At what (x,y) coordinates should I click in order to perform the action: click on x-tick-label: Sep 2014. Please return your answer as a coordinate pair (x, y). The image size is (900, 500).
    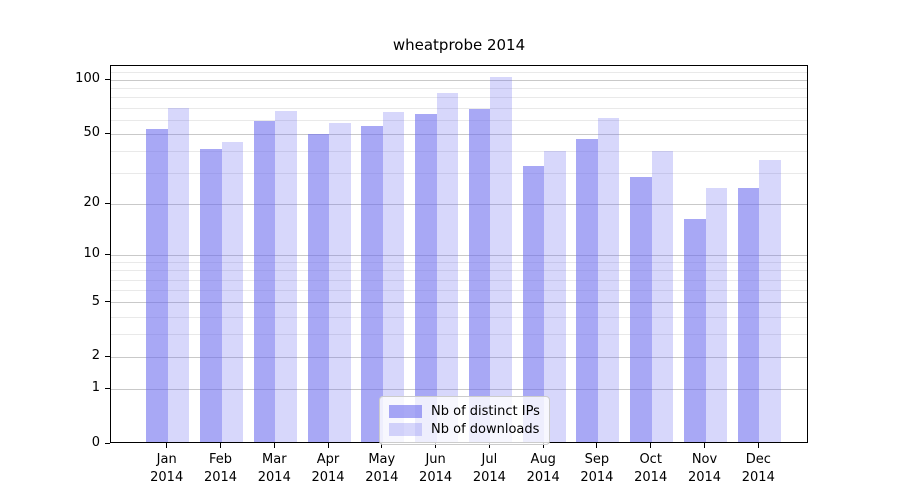
    Looking at the image, I should click on (597, 468).